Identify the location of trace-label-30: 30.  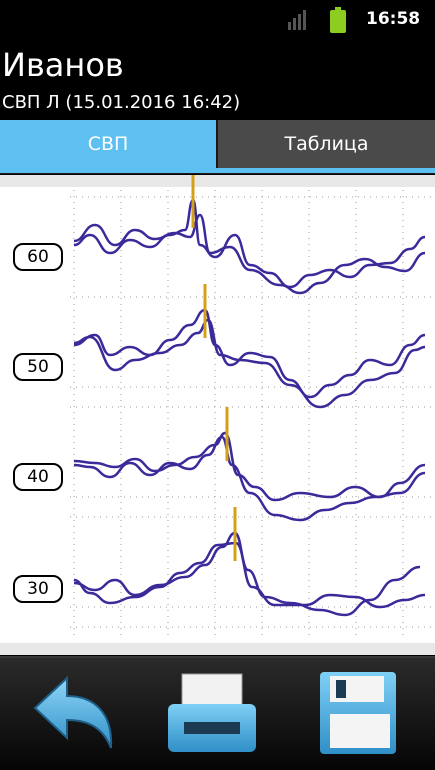
(38, 589).